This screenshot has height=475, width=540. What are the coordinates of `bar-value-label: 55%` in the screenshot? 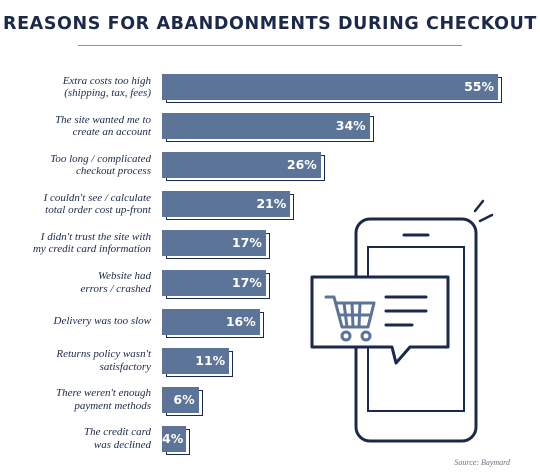 It's located at (479, 86).